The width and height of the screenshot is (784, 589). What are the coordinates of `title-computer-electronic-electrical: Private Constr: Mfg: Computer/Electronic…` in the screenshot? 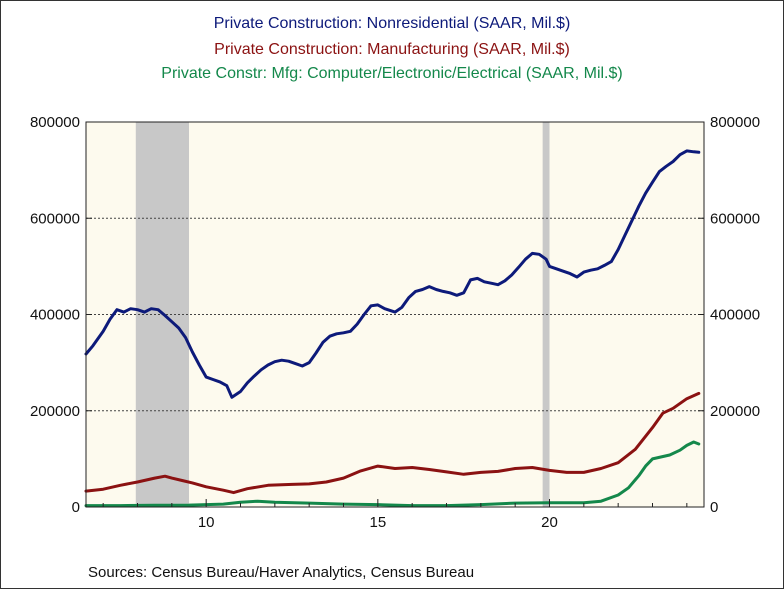 It's located at (392, 73).